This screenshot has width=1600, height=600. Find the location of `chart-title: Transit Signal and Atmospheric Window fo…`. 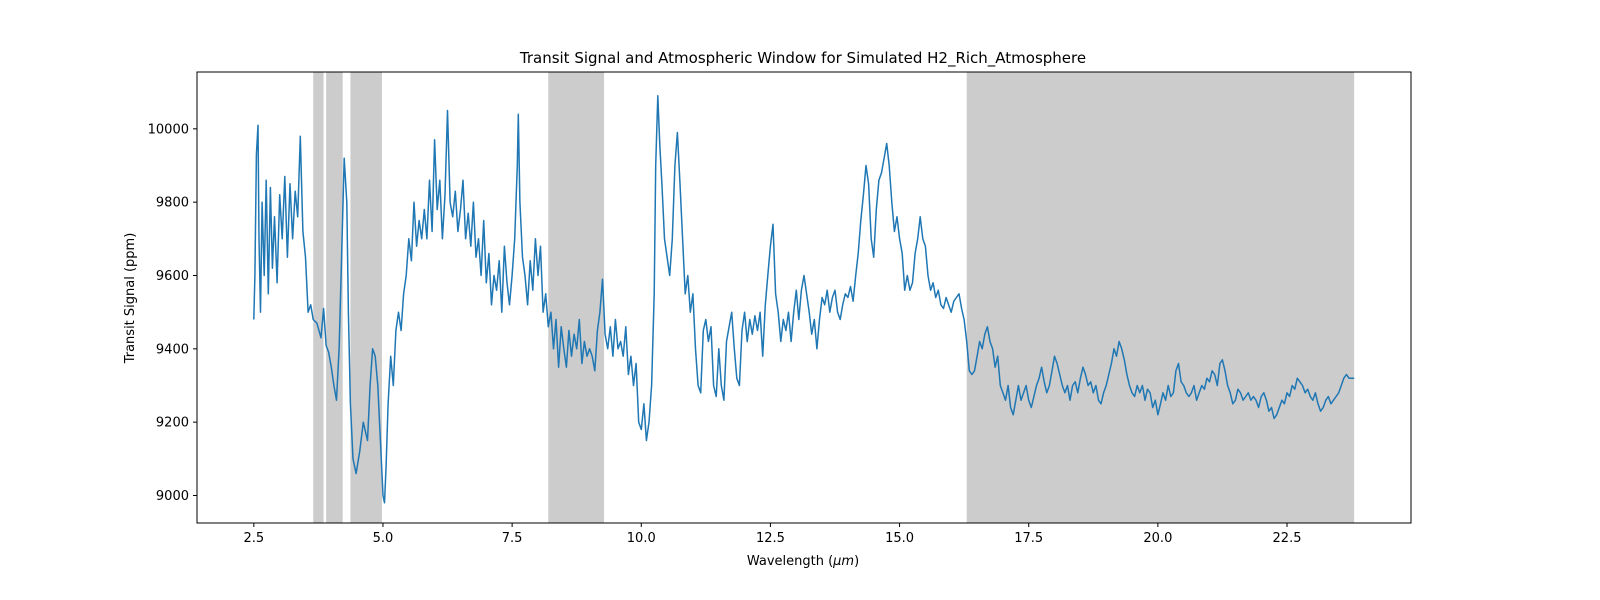

chart-title: Transit Signal and Atmospheric Window fo… is located at coordinates (802, 58).